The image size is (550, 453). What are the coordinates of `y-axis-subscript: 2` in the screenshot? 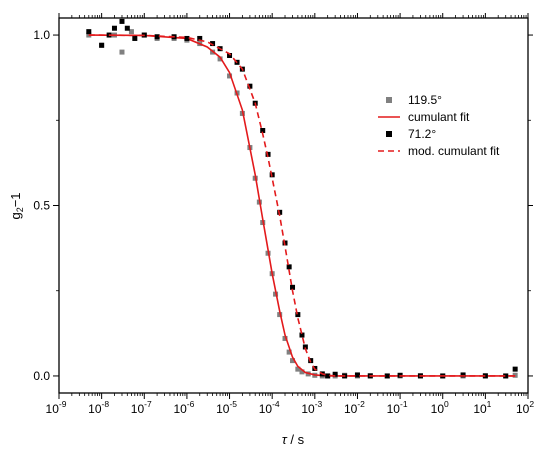 It's located at (20, 209).